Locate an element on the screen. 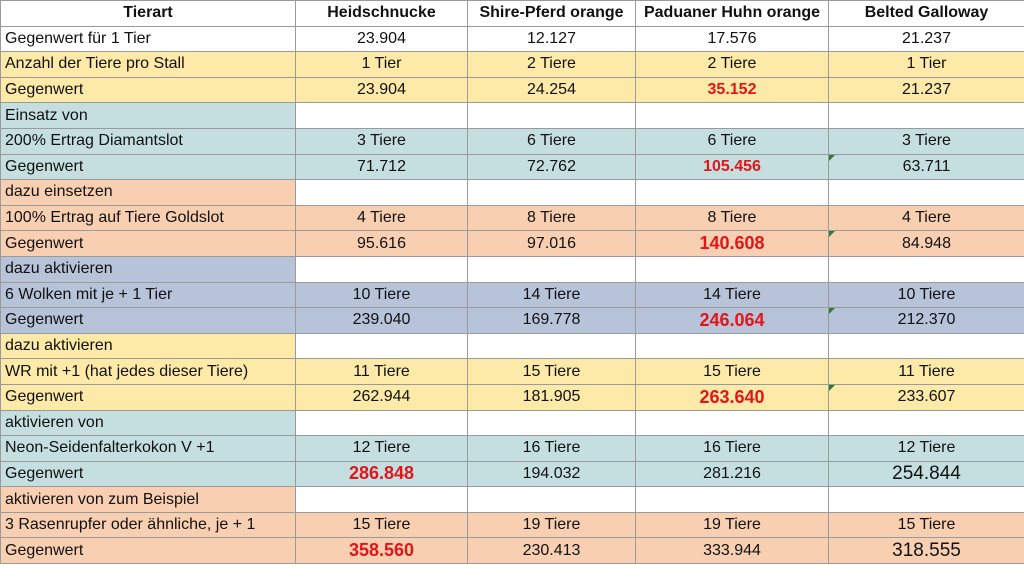  value-cell: 71.712 is located at coordinates (381, 167).